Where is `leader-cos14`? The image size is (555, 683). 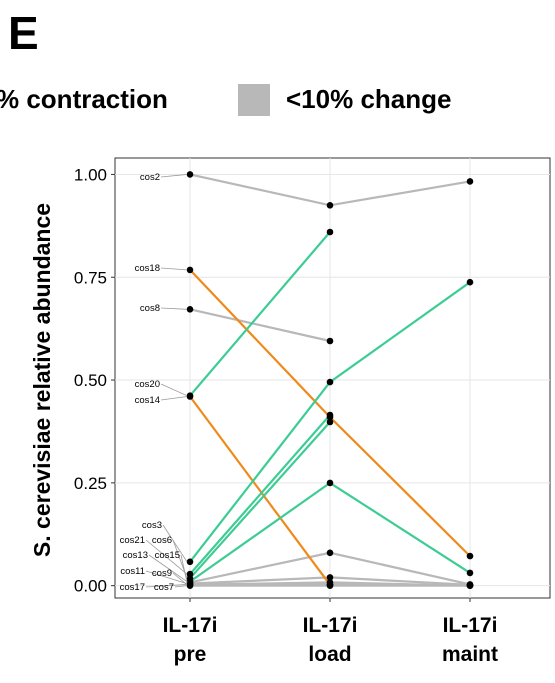 leader-cos14 is located at coordinates (174, 398).